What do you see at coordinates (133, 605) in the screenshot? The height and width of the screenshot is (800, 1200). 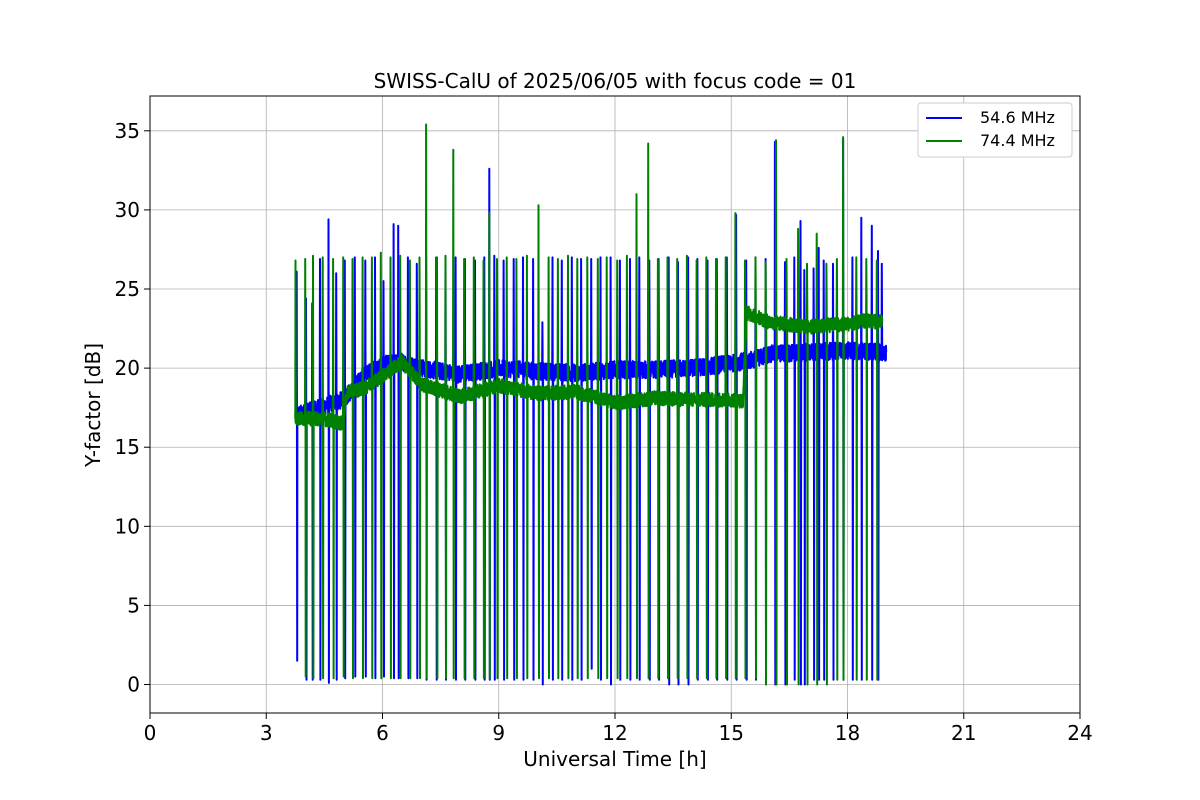 I see `y-tick-label: 5` at bounding box center [133, 605].